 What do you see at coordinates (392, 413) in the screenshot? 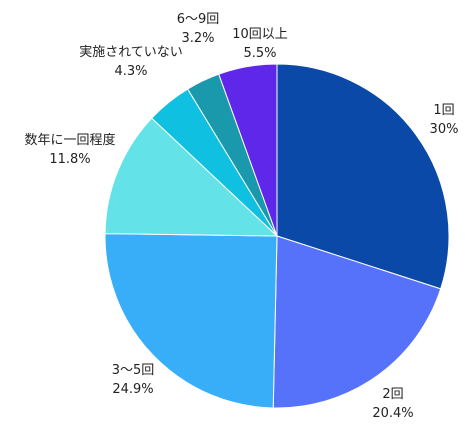
I see `slice-label-value-2: 20.4%` at bounding box center [392, 413].